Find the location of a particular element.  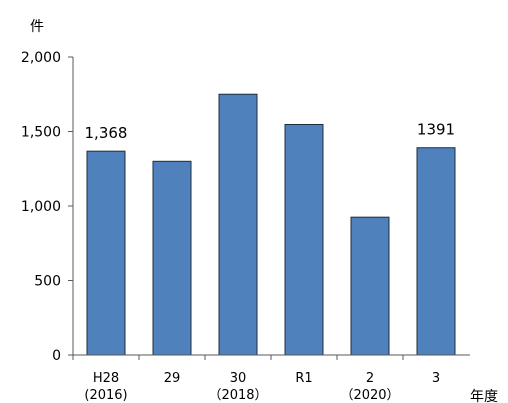

y-tick-label: 500 is located at coordinates (47, 282).